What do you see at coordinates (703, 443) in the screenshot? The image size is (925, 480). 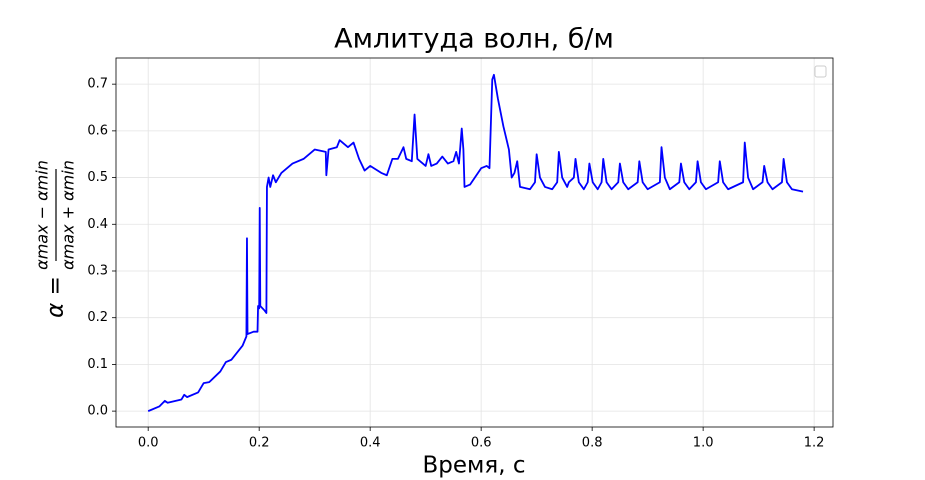 I see `x-tick-label: 1.0` at bounding box center [703, 443].